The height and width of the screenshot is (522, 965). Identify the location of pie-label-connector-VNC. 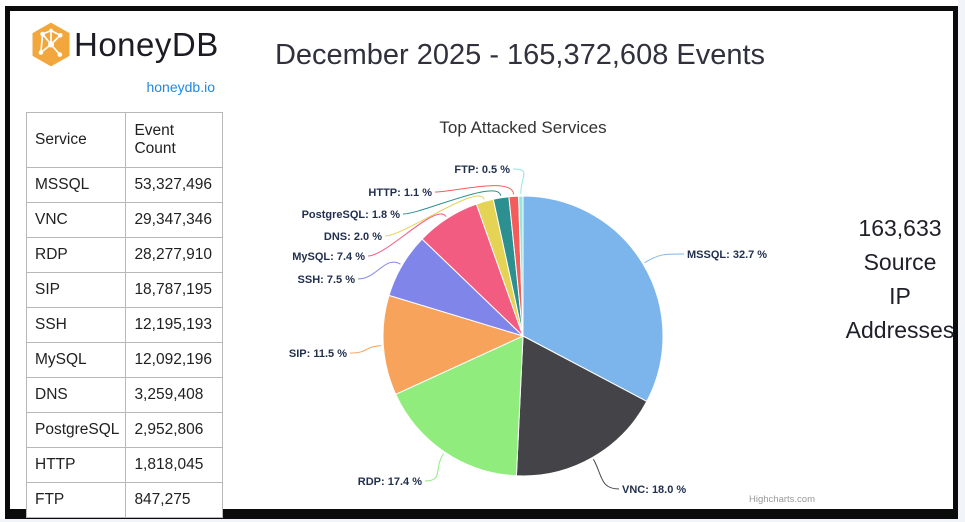
(606, 474).